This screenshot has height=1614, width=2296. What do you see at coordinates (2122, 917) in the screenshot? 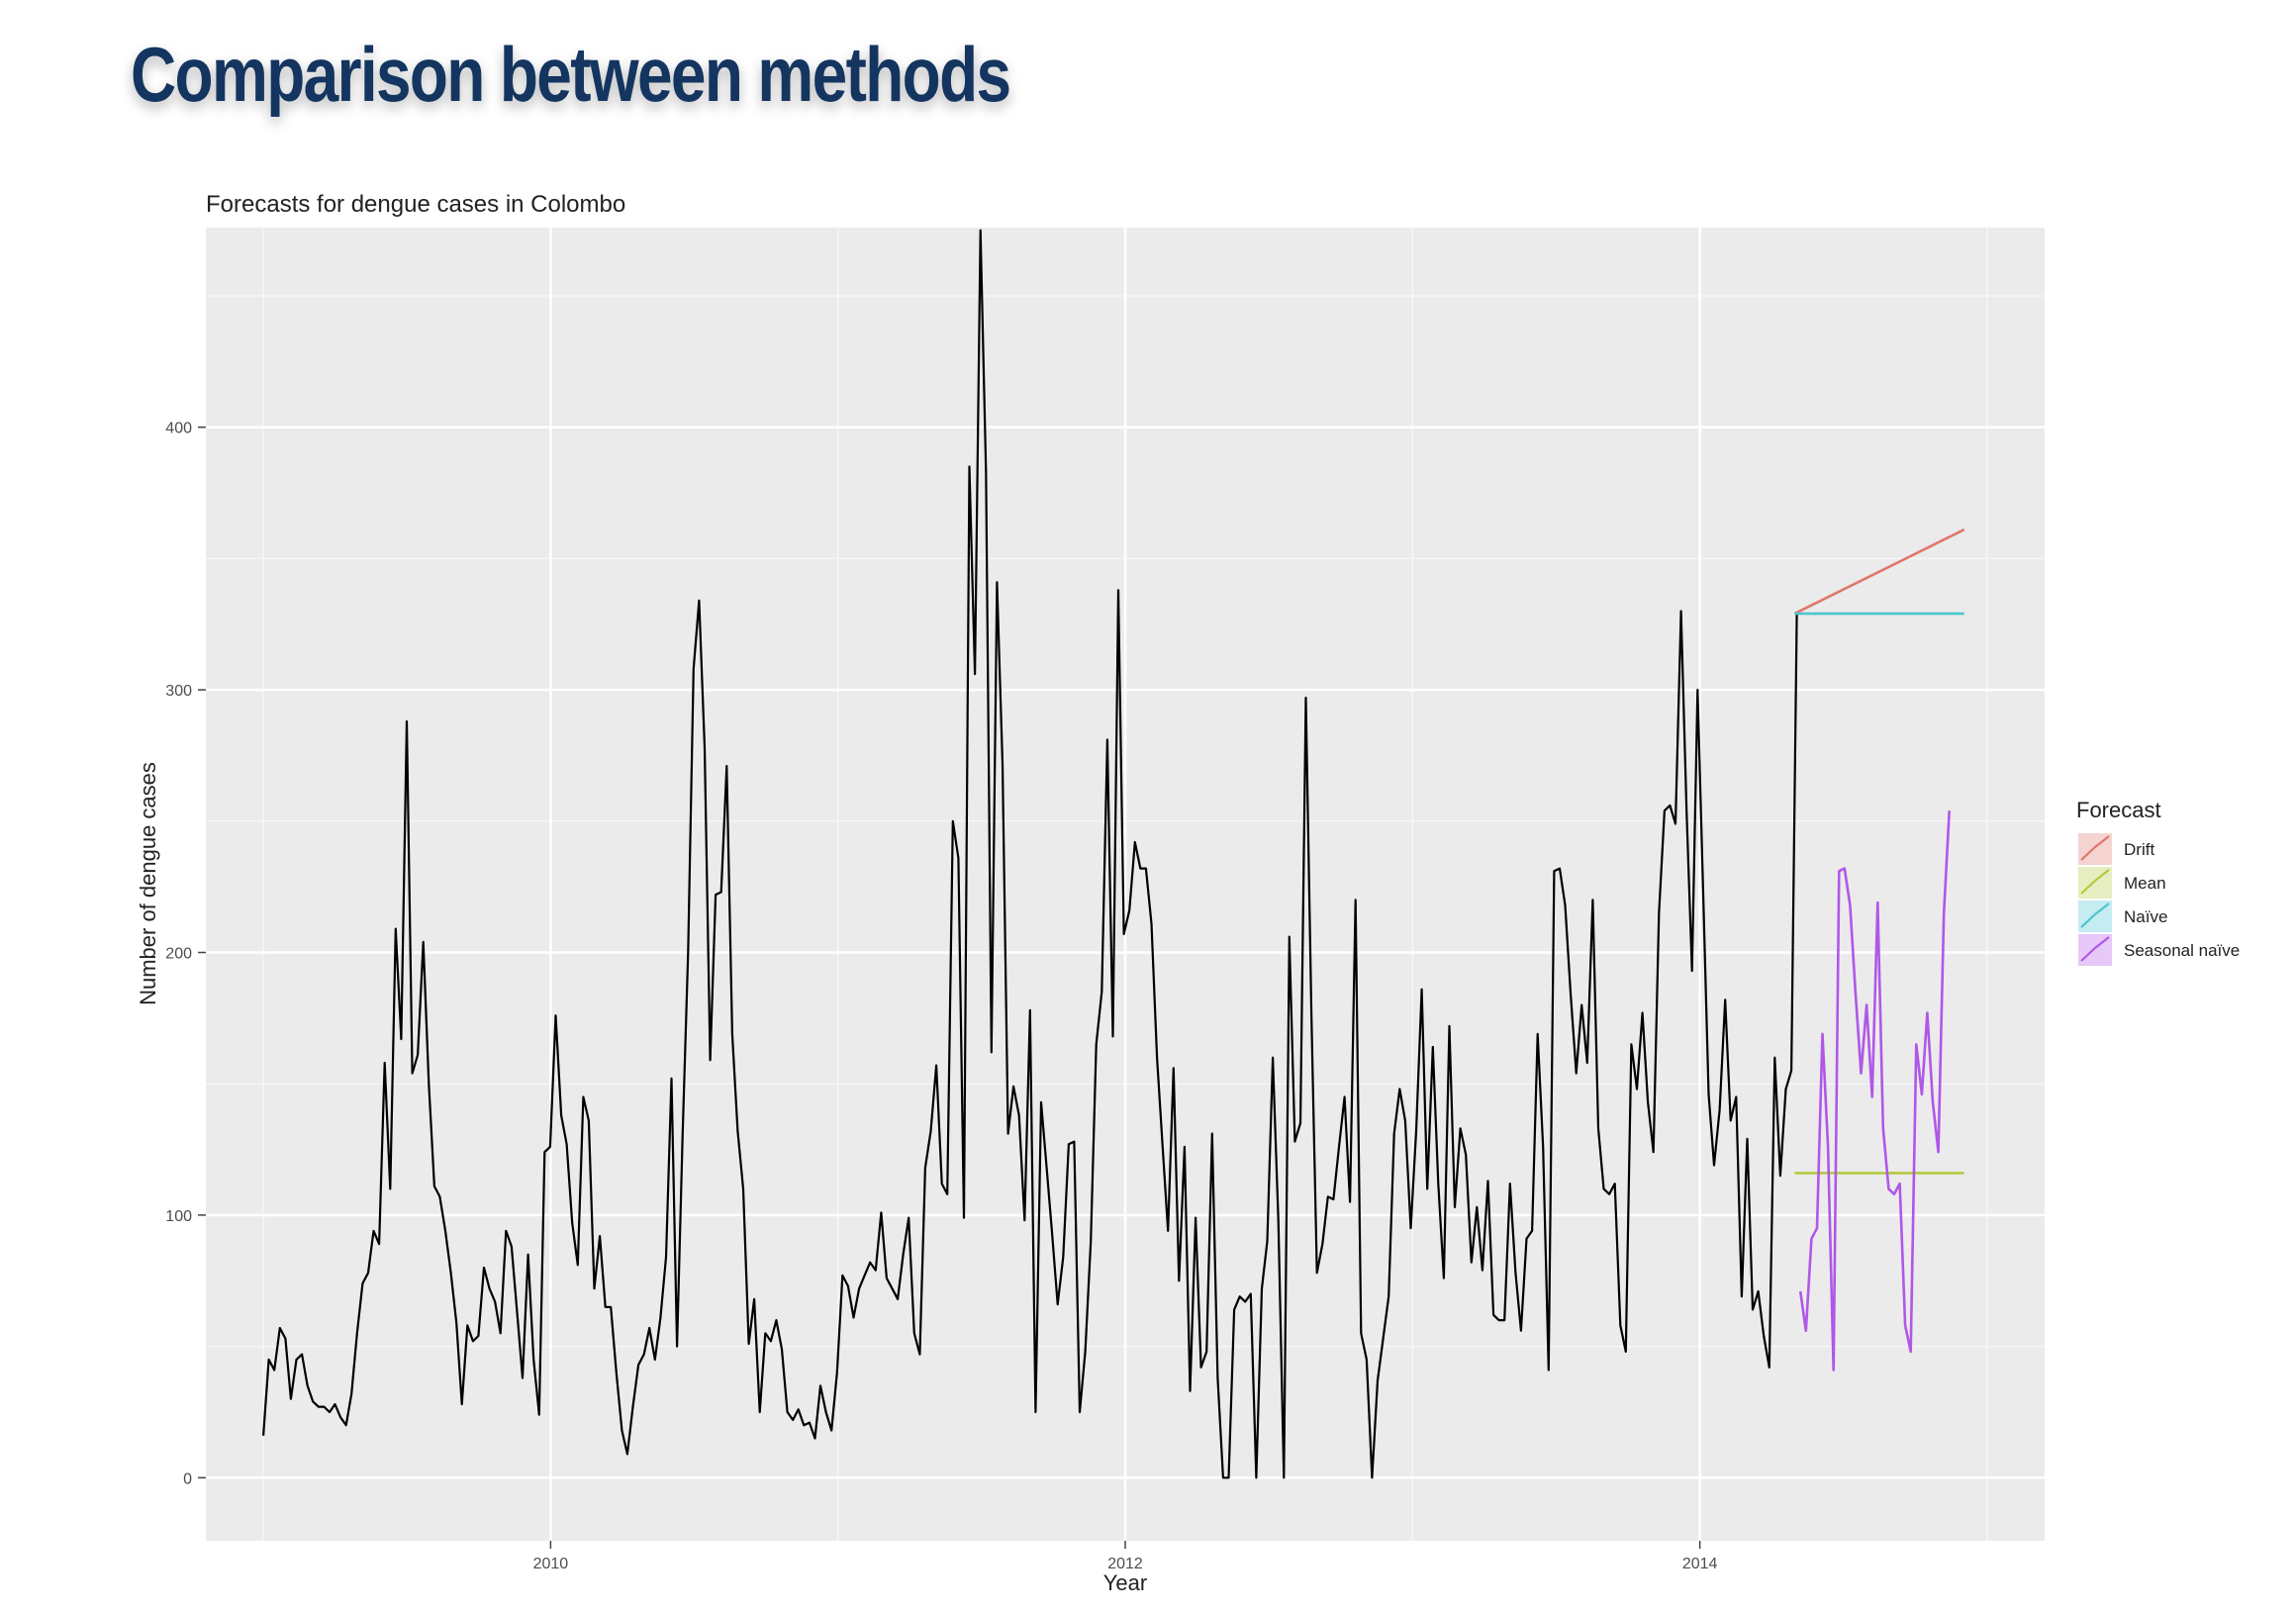
I see `legend-item-na-ve: Naïve` at bounding box center [2122, 917].